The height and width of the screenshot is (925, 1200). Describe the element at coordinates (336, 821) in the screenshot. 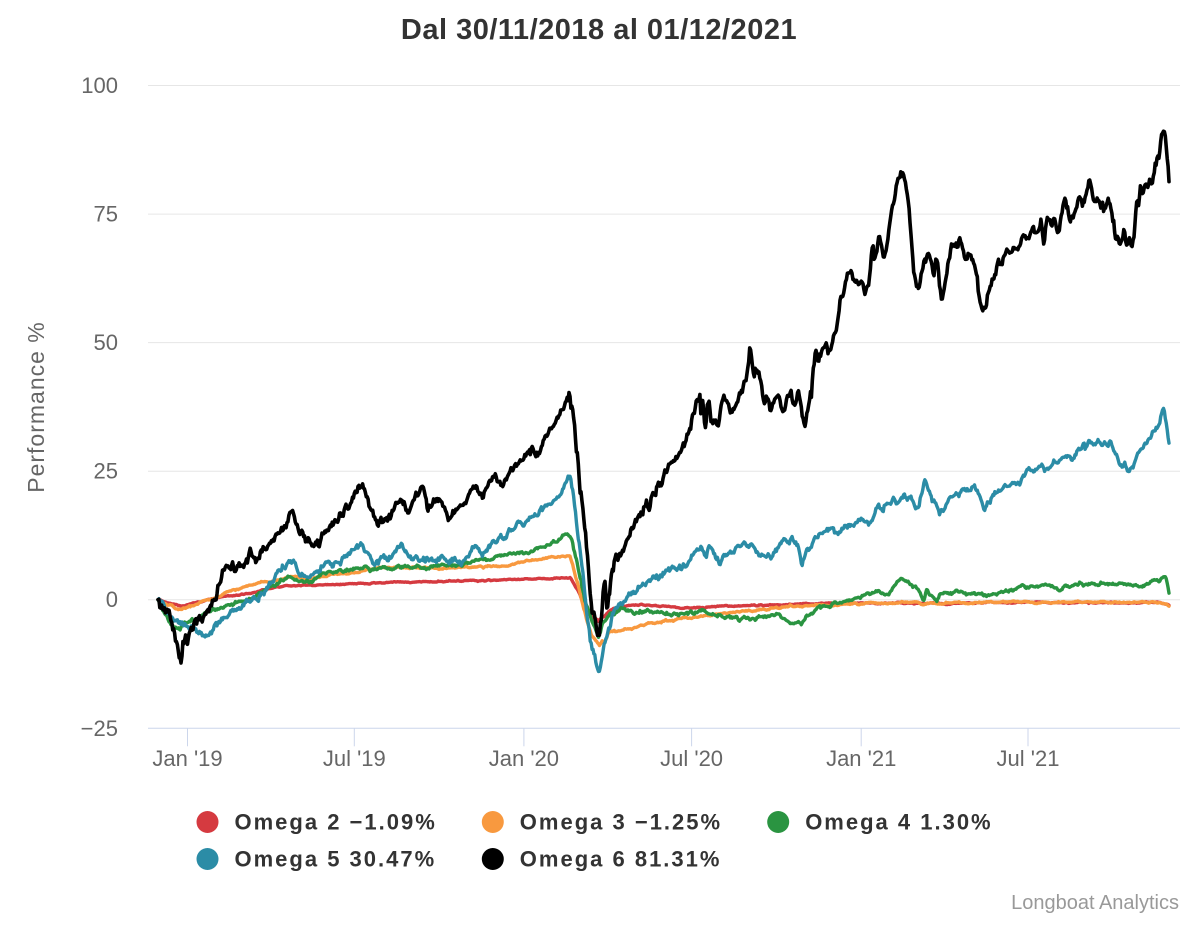

I see `svg-text: Omega 2 −1.09%` at that location.